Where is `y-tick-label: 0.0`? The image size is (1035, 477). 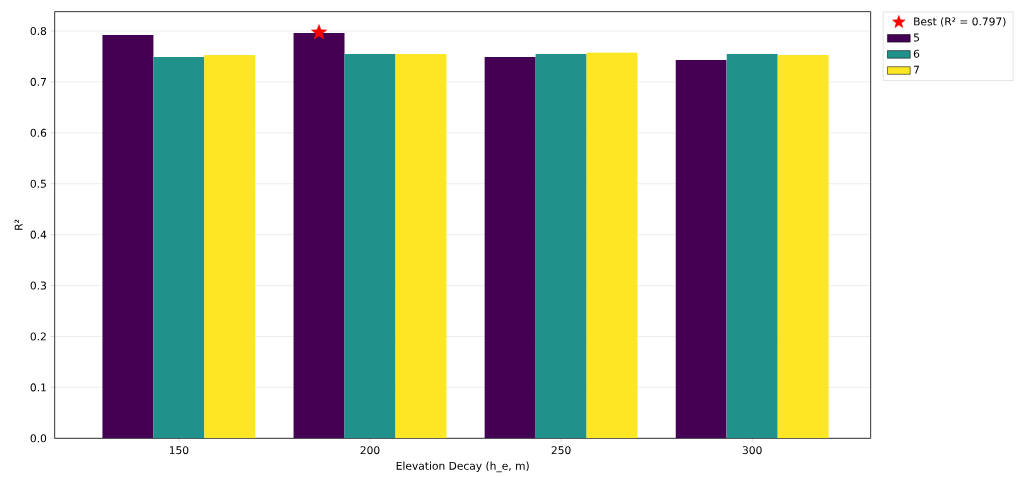
y-tick-label: 0.0 is located at coordinates (38, 438).